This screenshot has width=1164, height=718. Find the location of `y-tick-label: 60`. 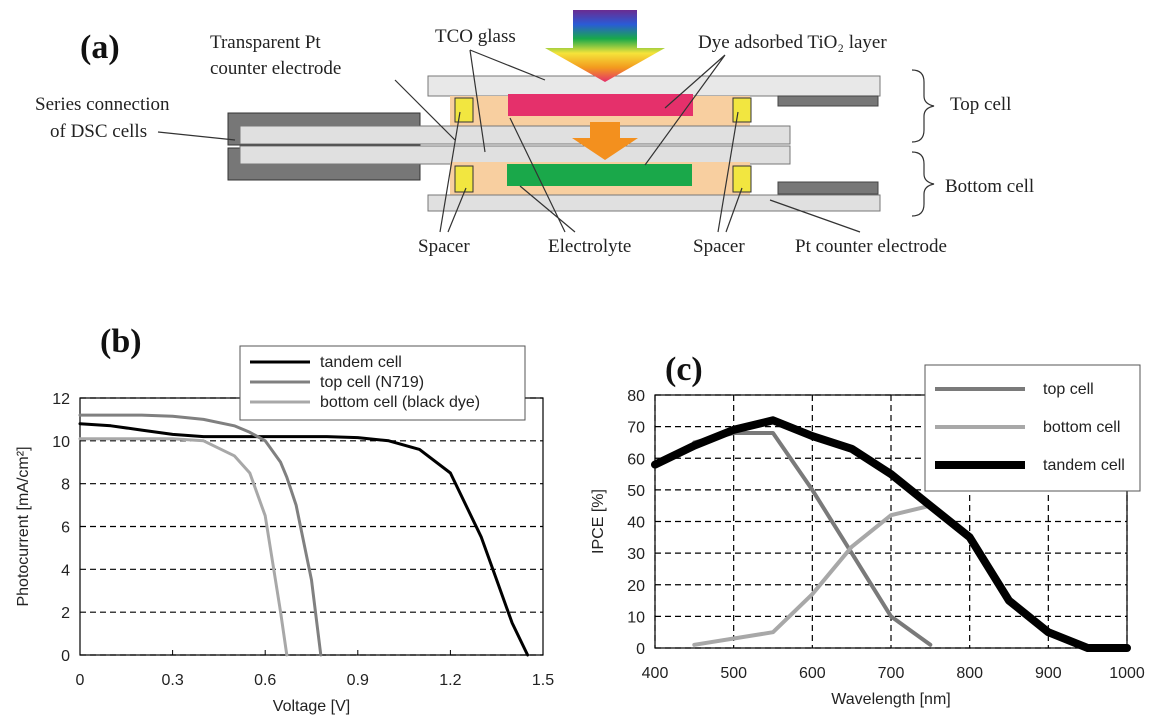

y-tick-label: 60 is located at coordinates (636, 459).